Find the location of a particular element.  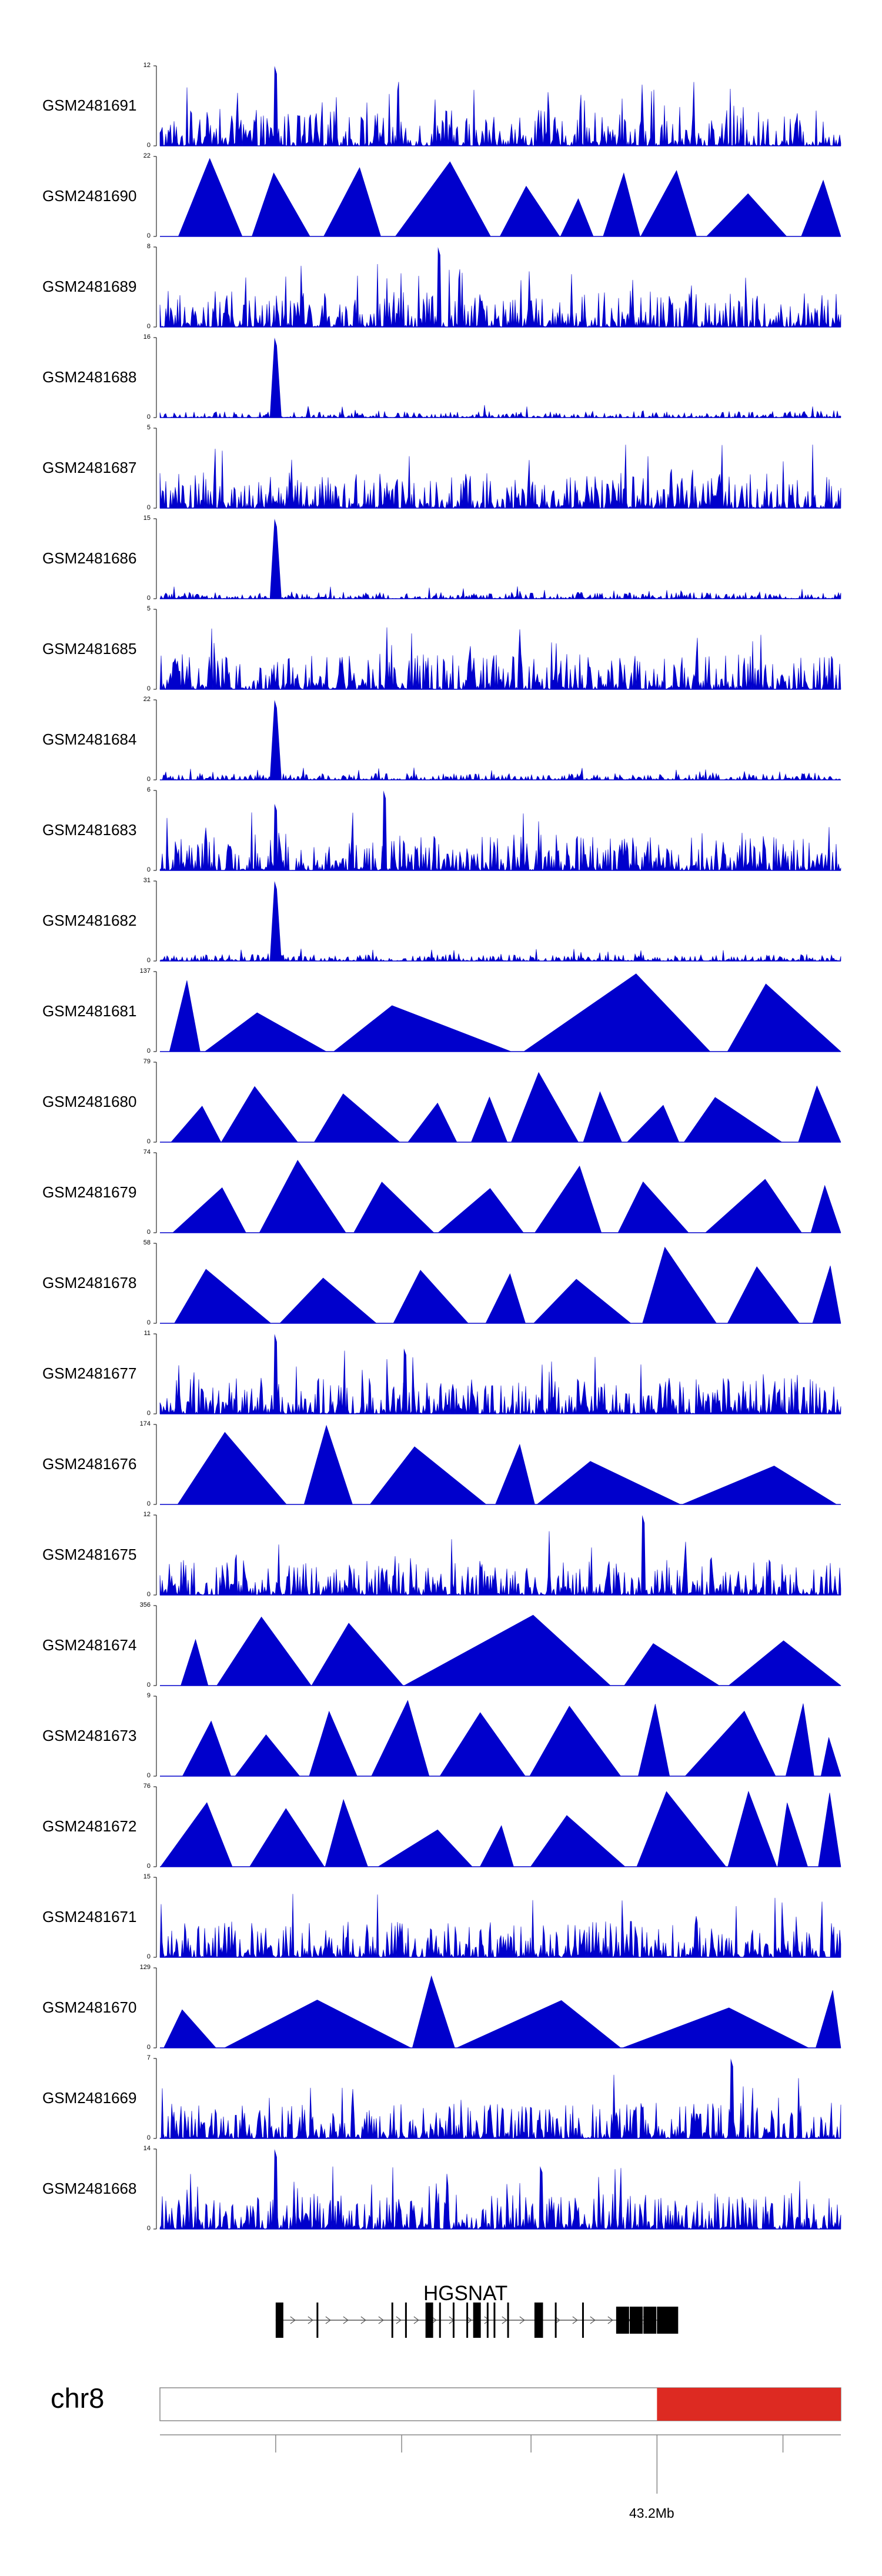

track-label: GSM2481684 is located at coordinates (89, 739).